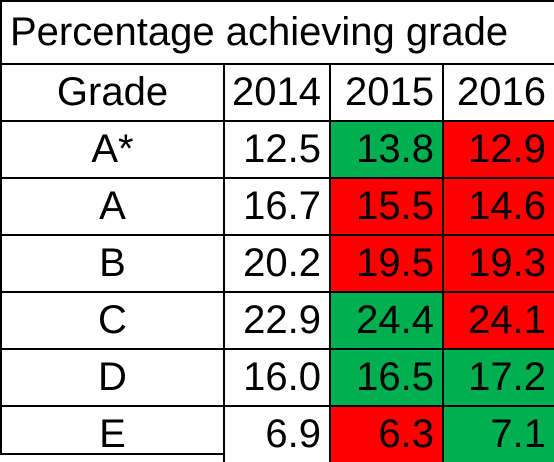  Describe the element at coordinates (498, 149) in the screenshot. I see `value-cell: 12.9` at that location.